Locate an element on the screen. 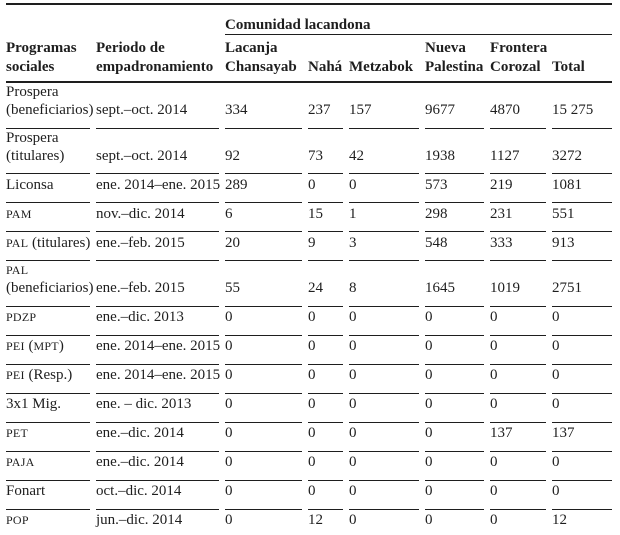  value-cell: 55 is located at coordinates (263, 284).